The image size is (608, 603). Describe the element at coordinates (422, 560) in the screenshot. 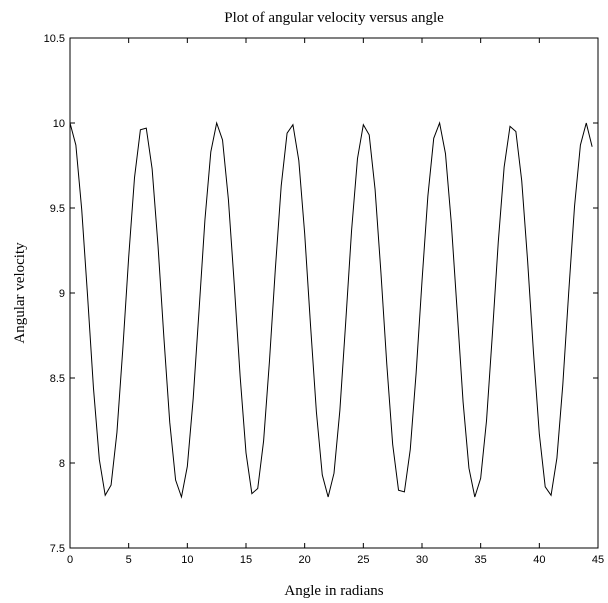

I see `x-tick-label: 30` at that location.